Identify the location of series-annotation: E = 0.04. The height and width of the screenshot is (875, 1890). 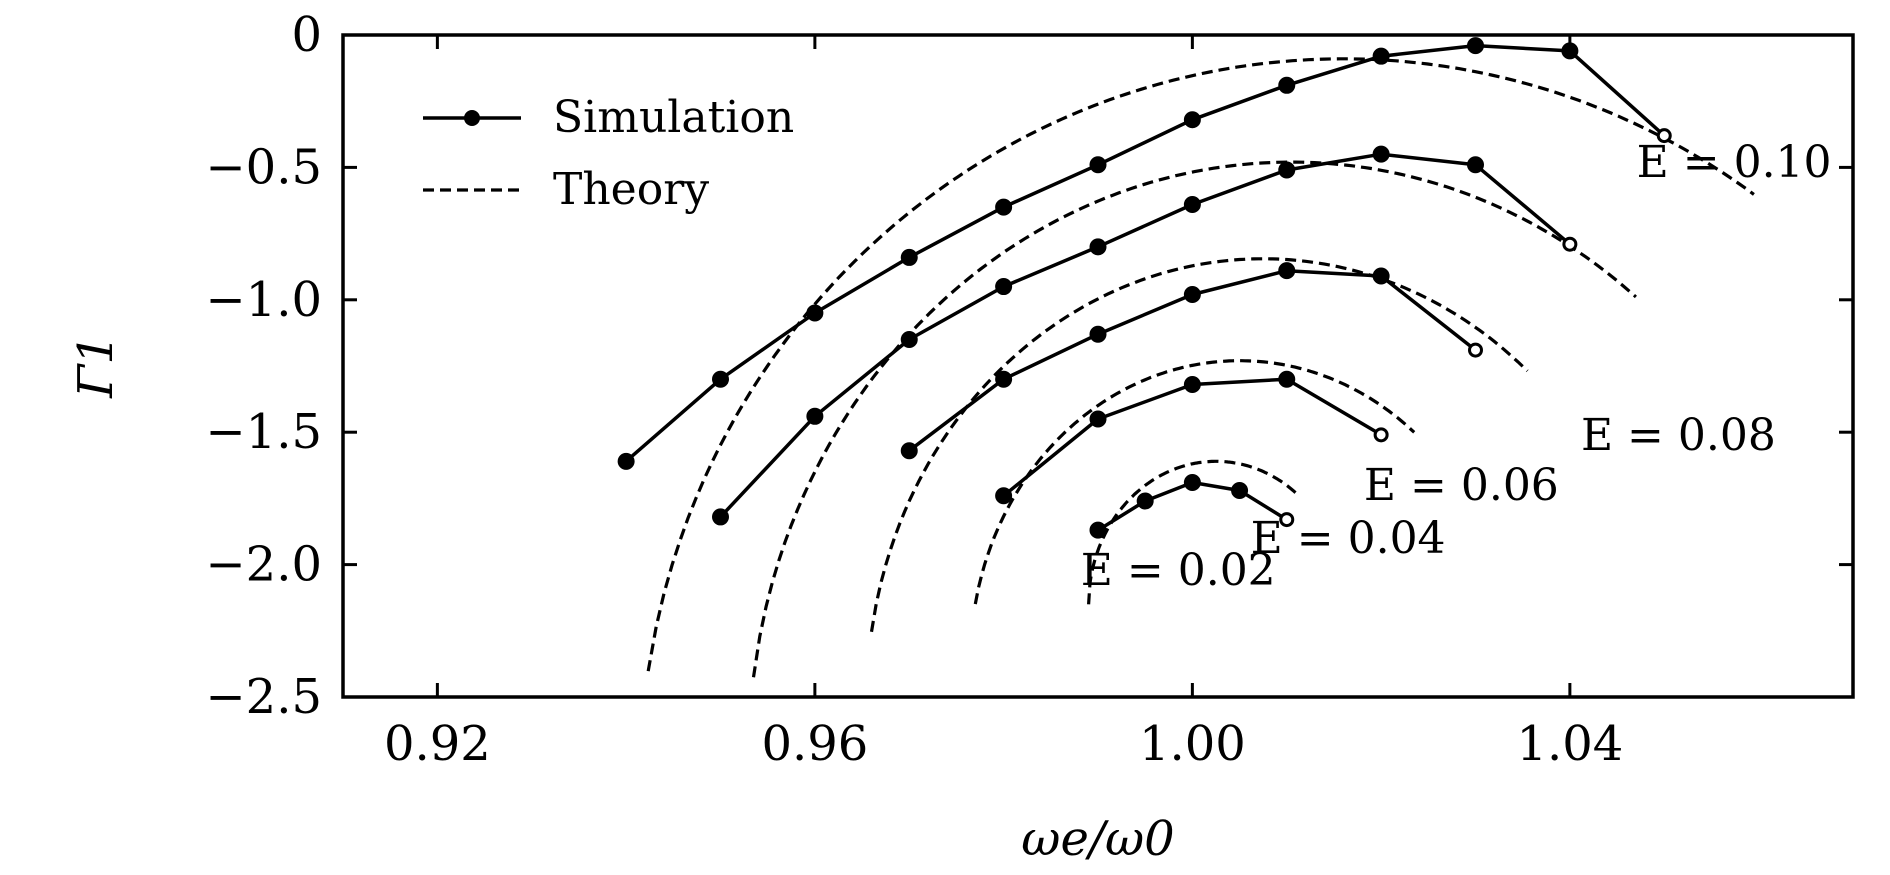
(1348, 538).